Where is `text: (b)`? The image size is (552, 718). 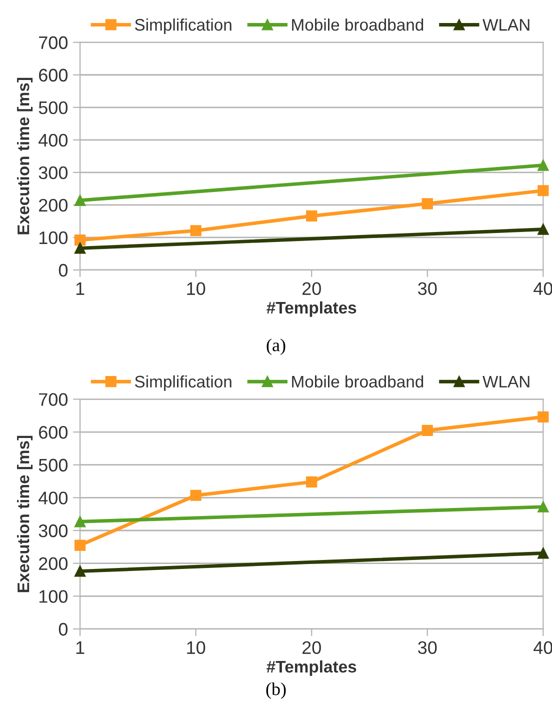 text: (b) is located at coordinates (276, 690).